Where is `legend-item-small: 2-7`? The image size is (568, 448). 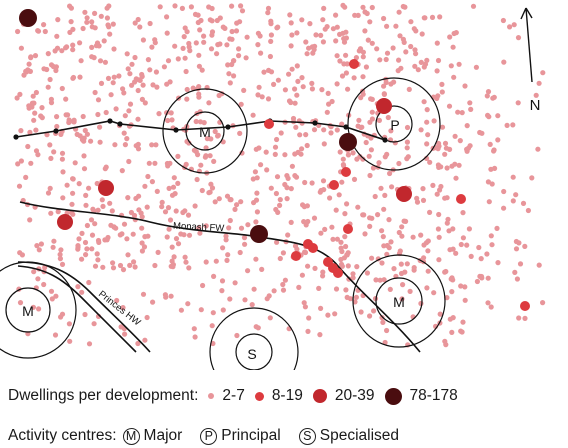 legend-item-small: 2-7 is located at coordinates (226, 396).